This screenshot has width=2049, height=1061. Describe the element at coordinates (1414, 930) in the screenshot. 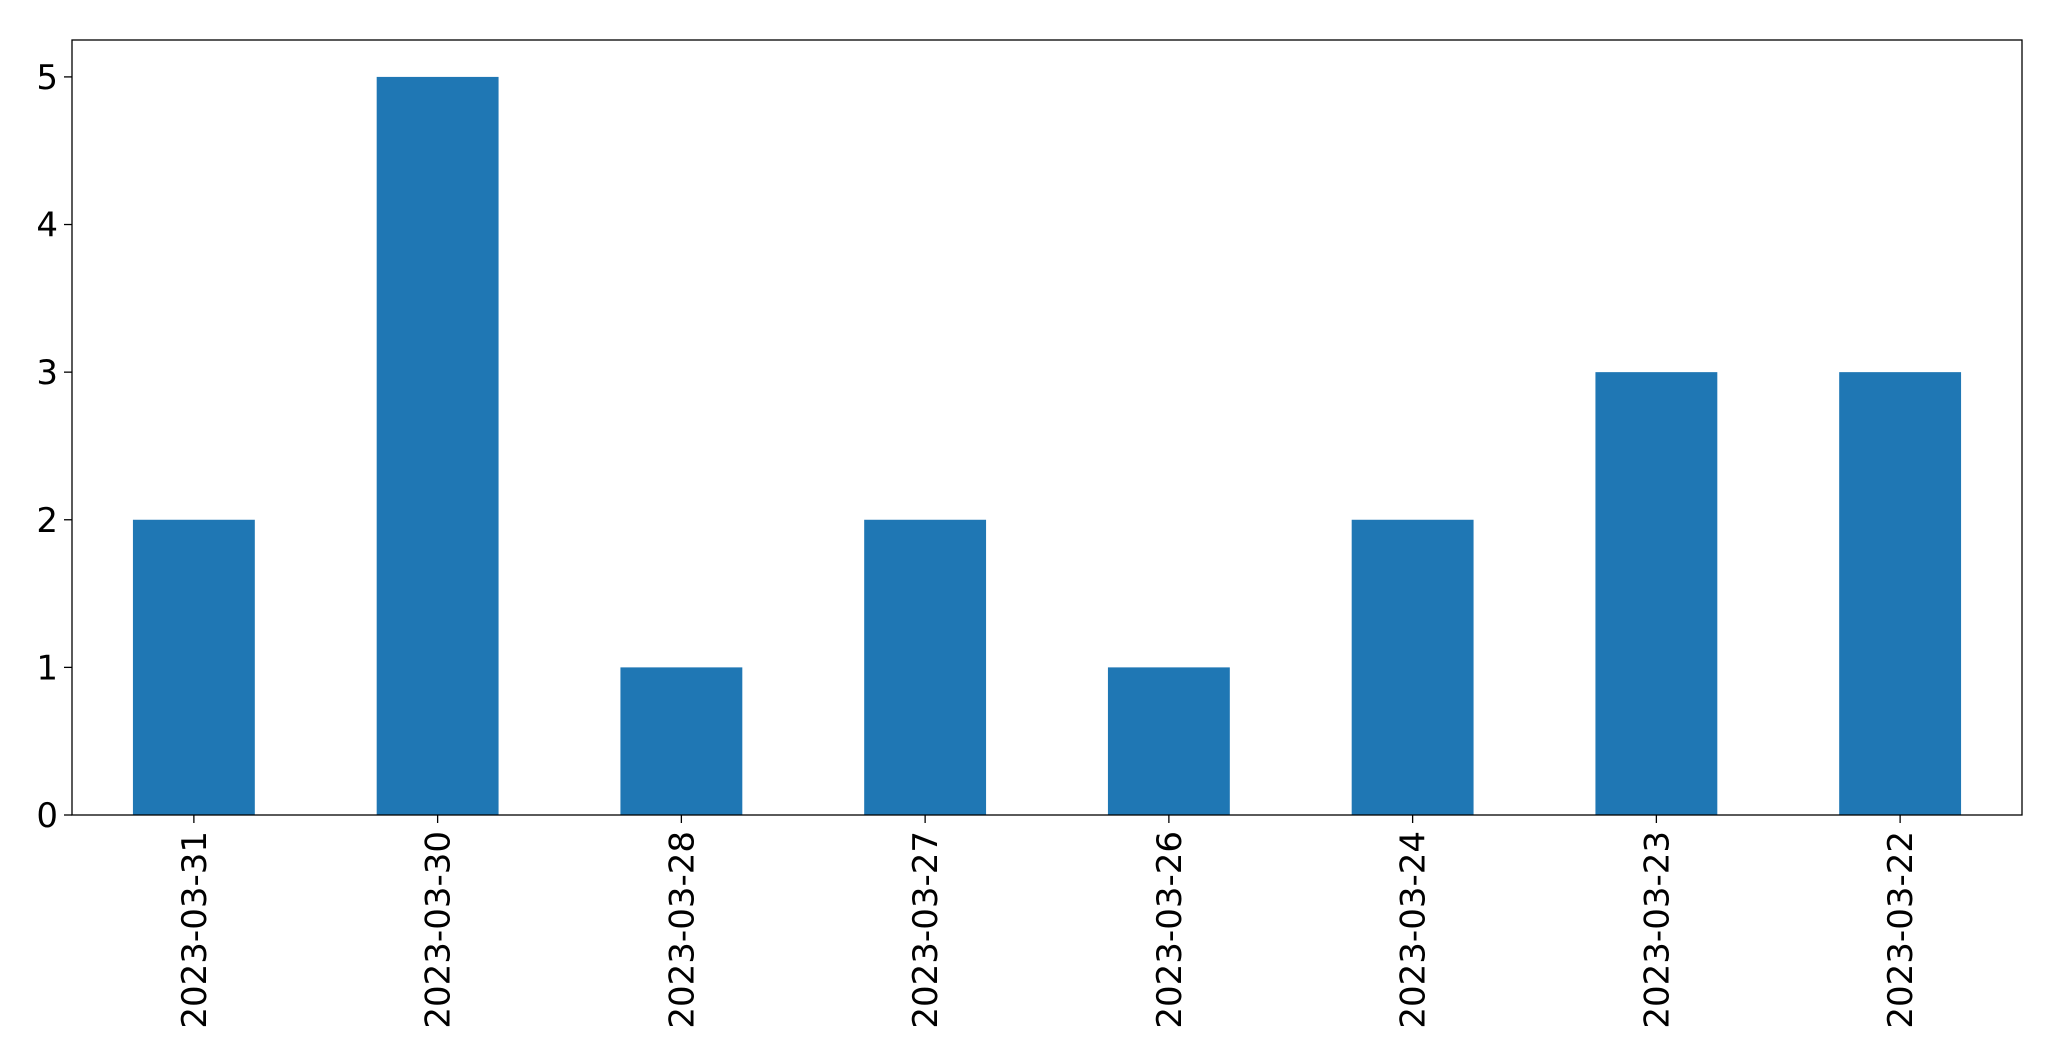

I see `x-tick-label: 2023-03-24` at that location.